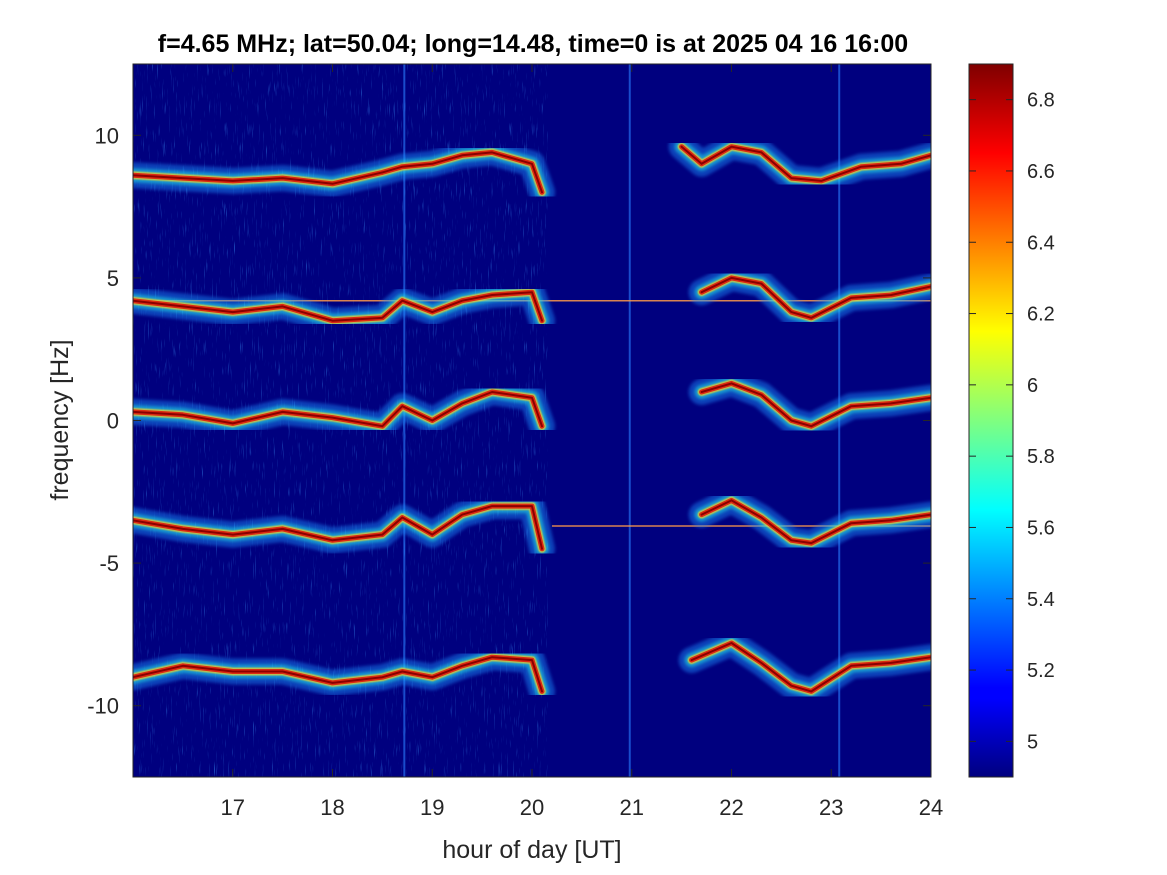 This screenshot has height=875, width=1167. What do you see at coordinates (1041, 600) in the screenshot?
I see `colorbar-tick-label: 5.4` at bounding box center [1041, 600].